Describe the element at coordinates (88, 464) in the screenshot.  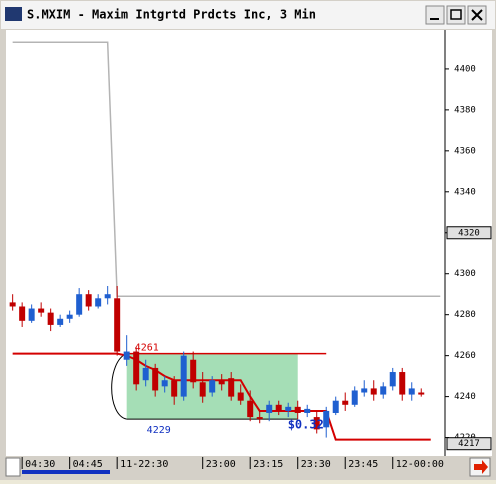
I see `x-tick-label: 04:45` at that location.